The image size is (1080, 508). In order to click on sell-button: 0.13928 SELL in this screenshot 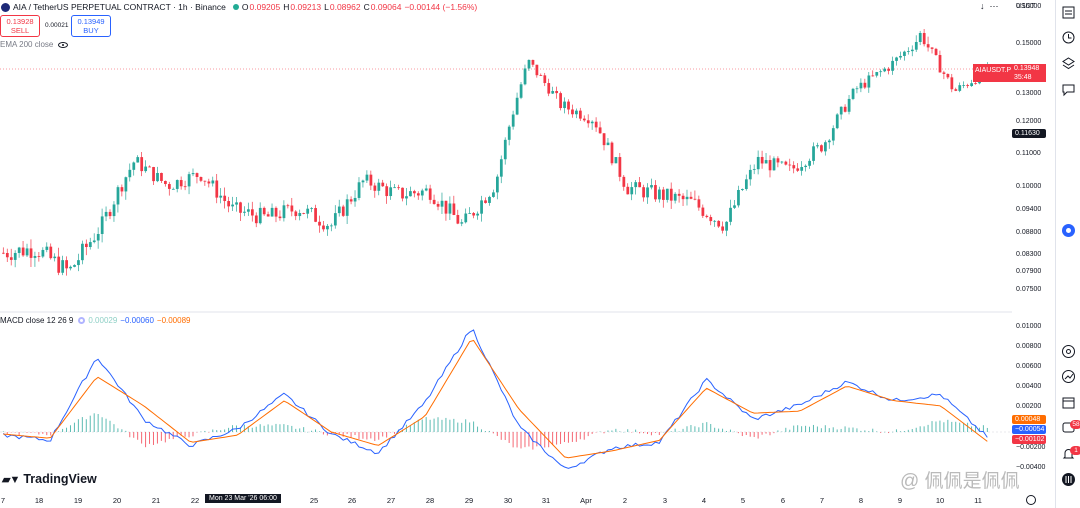, I will do `click(20, 26)`.